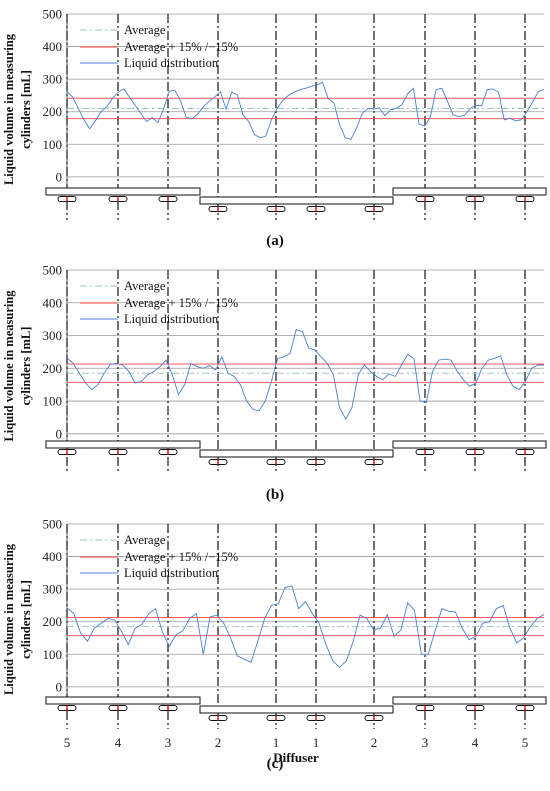 Image resolution: width=550 pixels, height=791 pixels. I want to click on diffuser-axis: 5 4 3 2 1 1 2 3 4 5 Diffuser, so click(296, 750).